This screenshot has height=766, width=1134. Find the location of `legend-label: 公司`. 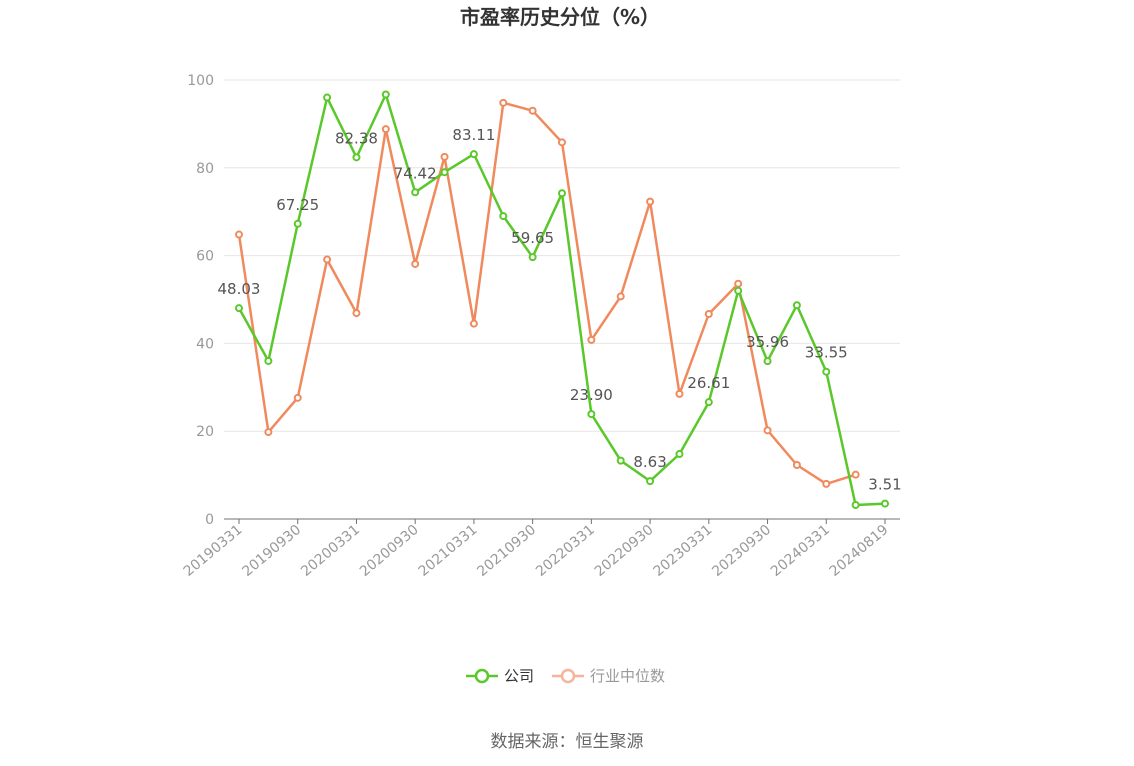

legend-label: 公司 is located at coordinates (519, 676).